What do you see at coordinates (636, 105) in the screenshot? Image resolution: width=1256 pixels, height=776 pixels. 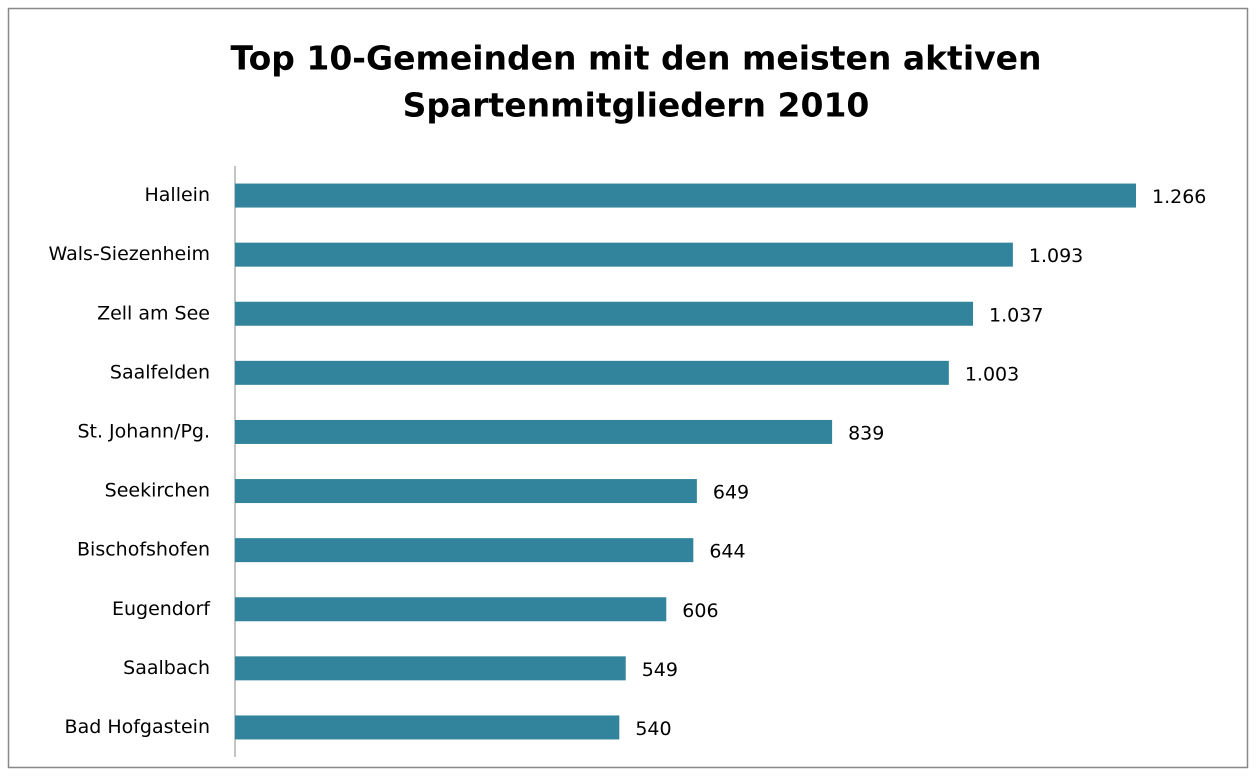 I see `chart-title: Spartenmitgliedern 2010` at bounding box center [636, 105].